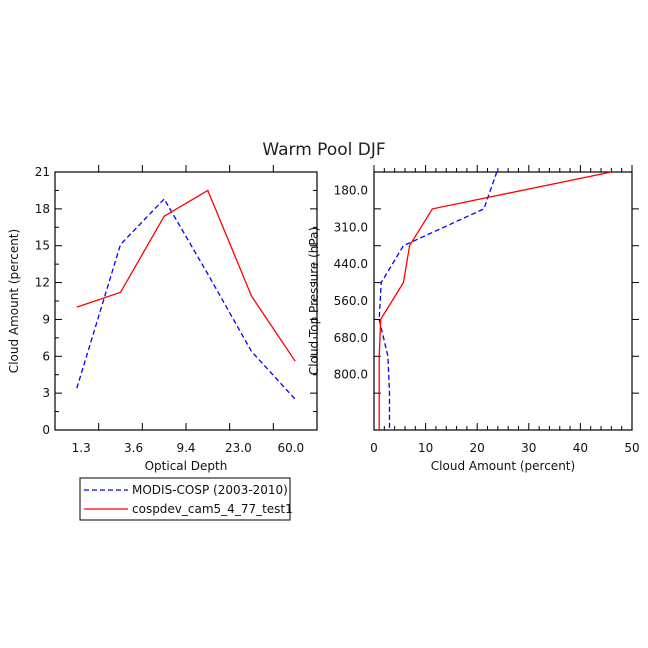  Describe the element at coordinates (46, 393) in the screenshot. I see `left-y-tick-label: 3` at that location.